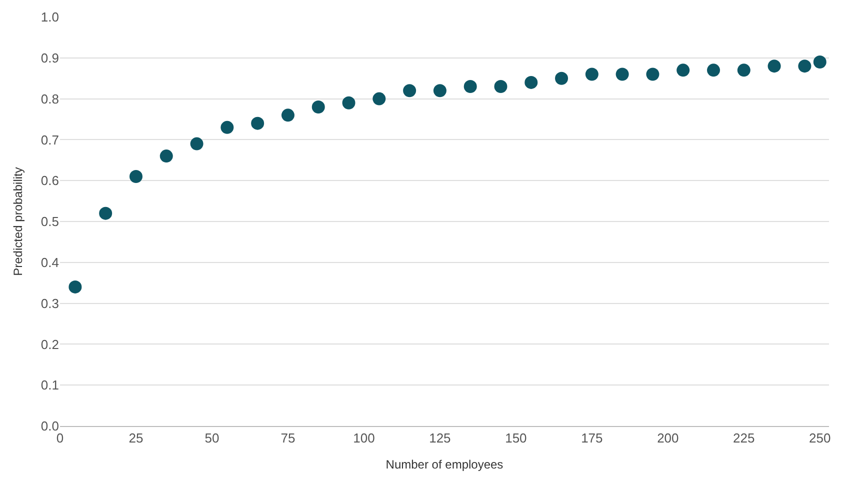 Image resolution: width=841 pixels, height=479 pixels. Describe the element at coordinates (49, 17) in the screenshot. I see `y-tick-label: 1.0` at that location.